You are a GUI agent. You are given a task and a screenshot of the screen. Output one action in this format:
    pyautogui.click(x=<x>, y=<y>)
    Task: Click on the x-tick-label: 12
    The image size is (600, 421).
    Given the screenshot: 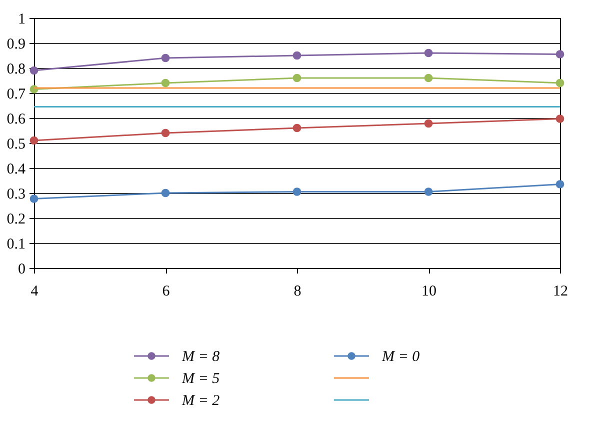 What is the action you would take?
    pyautogui.click(x=560, y=292)
    